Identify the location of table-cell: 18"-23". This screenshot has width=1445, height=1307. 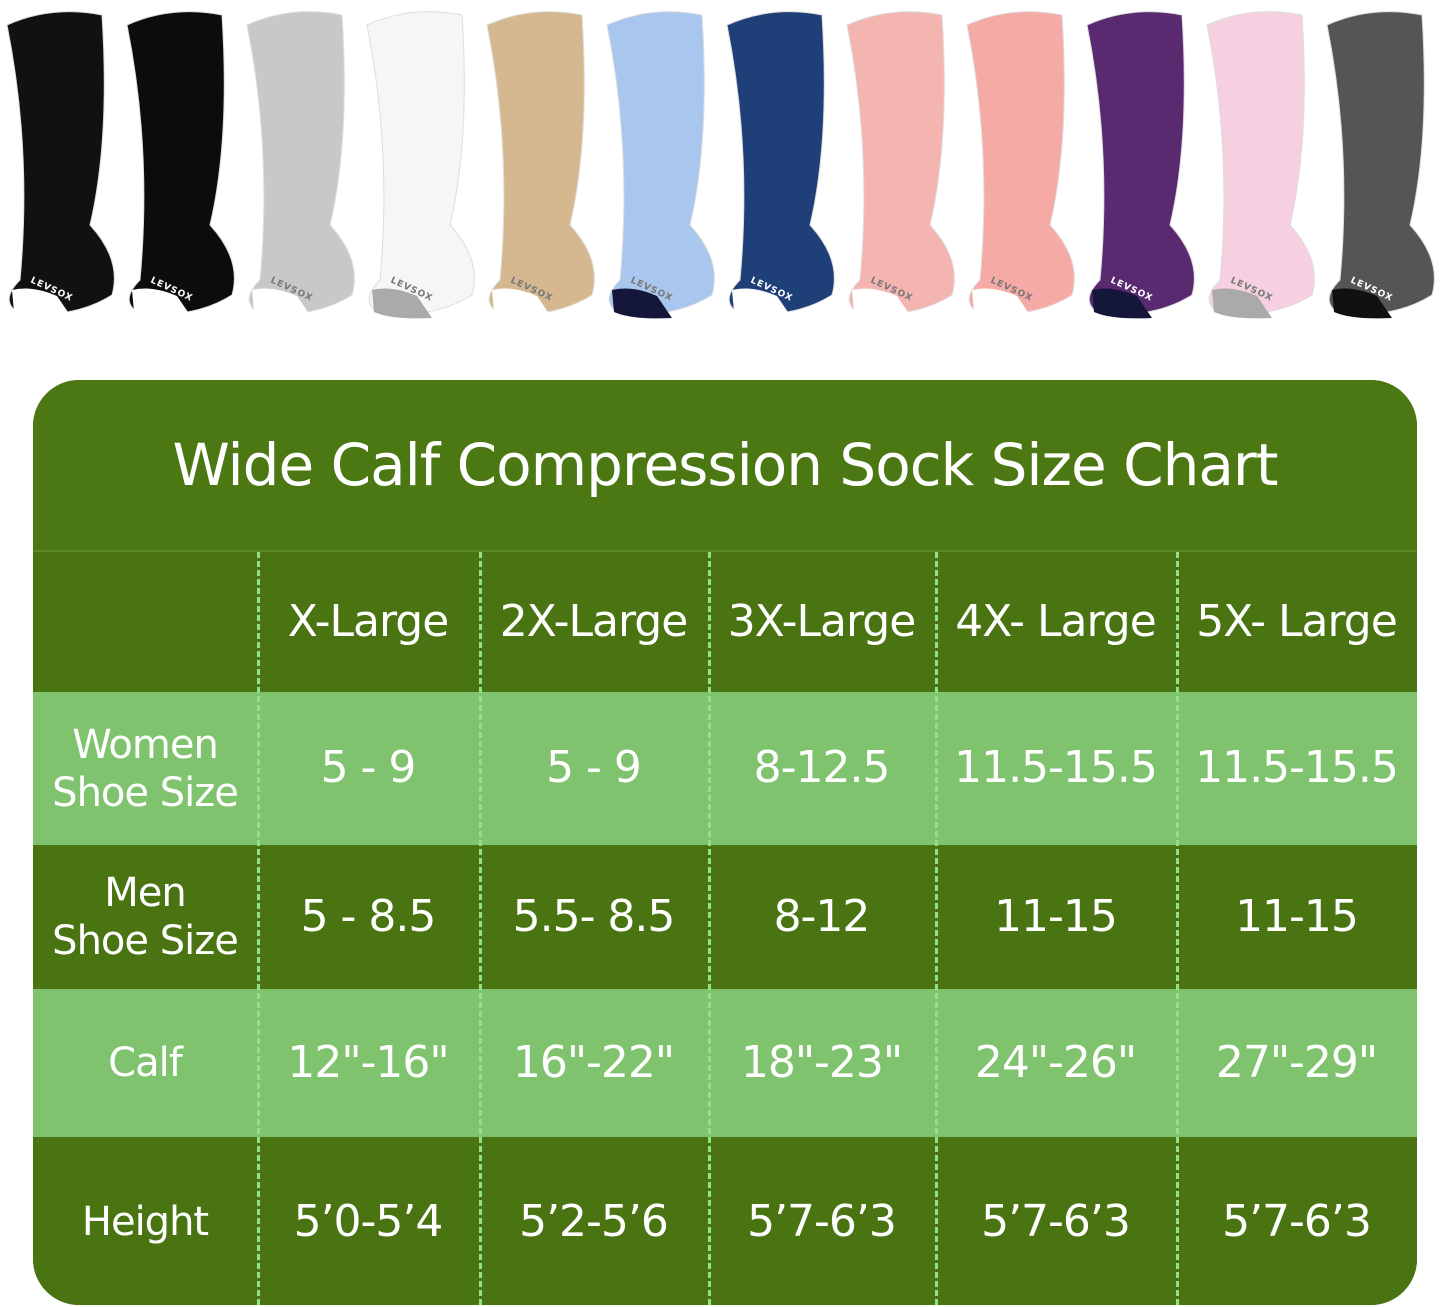
(821, 1062).